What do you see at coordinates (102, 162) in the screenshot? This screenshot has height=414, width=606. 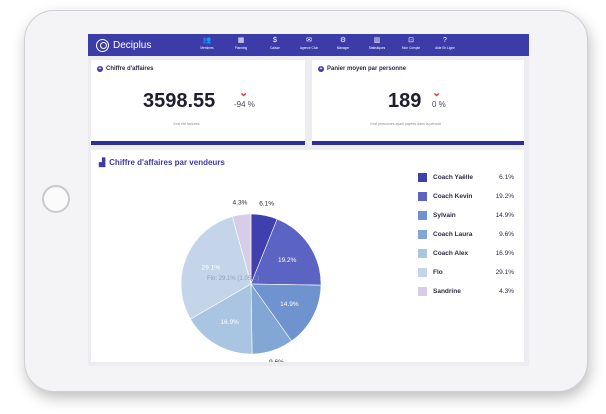 I see `area-chart-icon: ▟` at bounding box center [102, 162].